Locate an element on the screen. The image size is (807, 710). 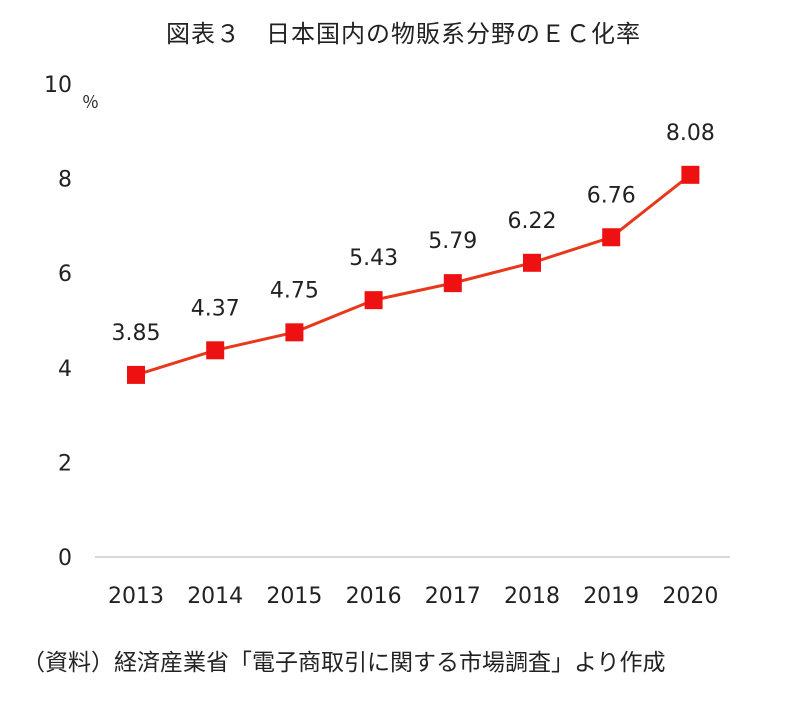
y-tick-label: 2 is located at coordinates (65, 463).